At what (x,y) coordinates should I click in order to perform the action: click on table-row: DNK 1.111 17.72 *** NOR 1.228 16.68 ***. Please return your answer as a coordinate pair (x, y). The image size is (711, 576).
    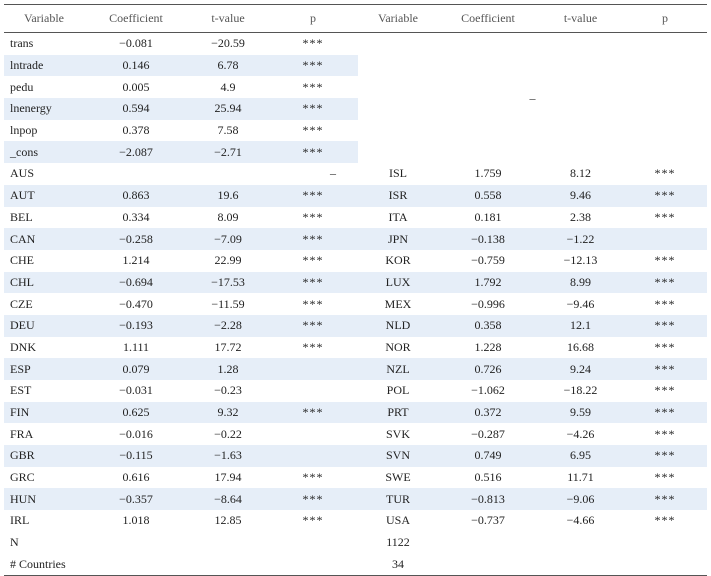
    Looking at the image, I should click on (355, 348).